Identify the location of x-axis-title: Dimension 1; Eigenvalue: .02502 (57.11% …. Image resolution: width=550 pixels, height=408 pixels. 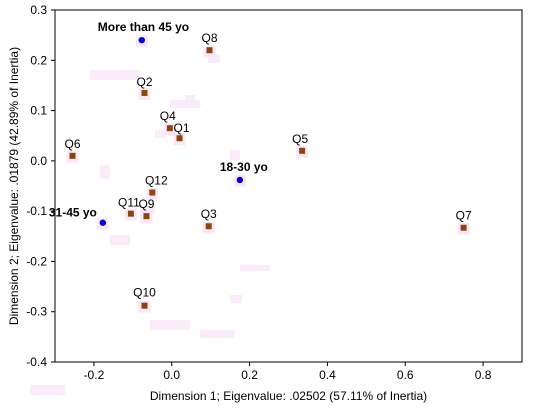
(288, 396).